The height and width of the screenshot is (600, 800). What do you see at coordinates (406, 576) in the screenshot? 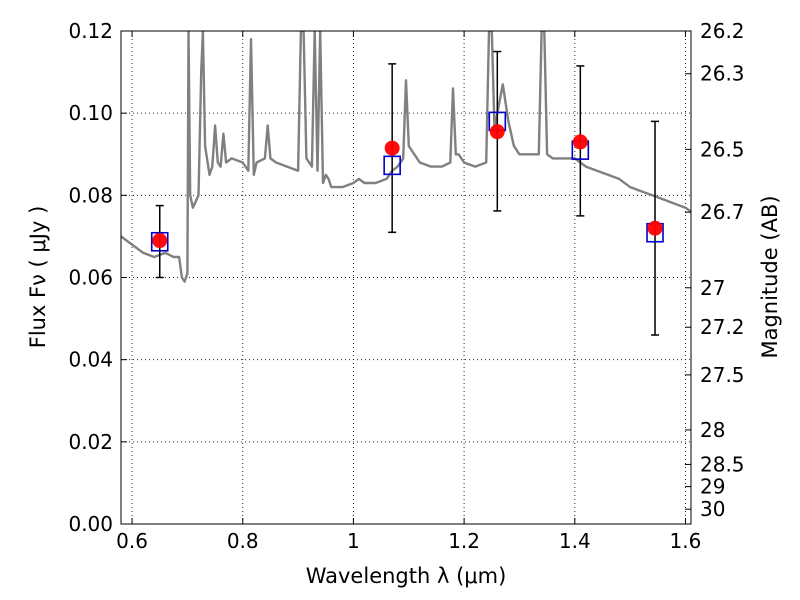
I see `x-axis-label: Wavelength λ (μm)` at bounding box center [406, 576].